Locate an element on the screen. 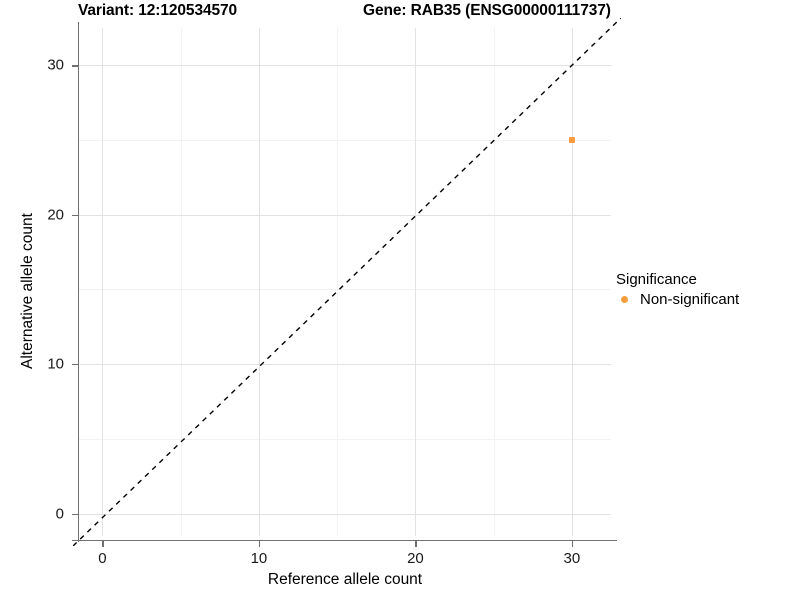 The height and width of the screenshot is (600, 800). y-axis-tick-label: 10 is located at coordinates (55, 364).